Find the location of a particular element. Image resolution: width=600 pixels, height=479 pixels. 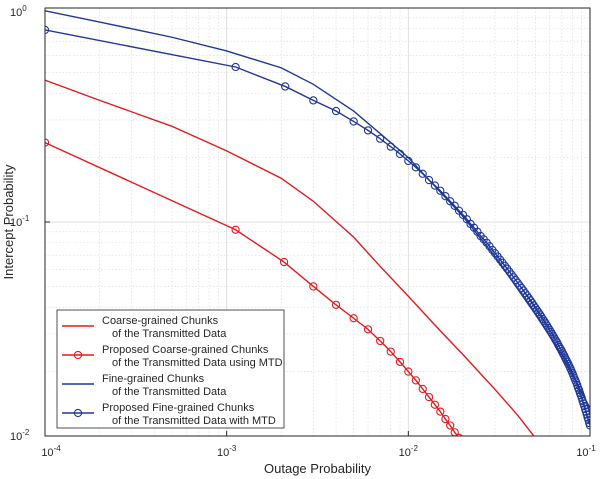

legend-label-line1: Proposed Fine-grained Chunks is located at coordinates (178, 408).